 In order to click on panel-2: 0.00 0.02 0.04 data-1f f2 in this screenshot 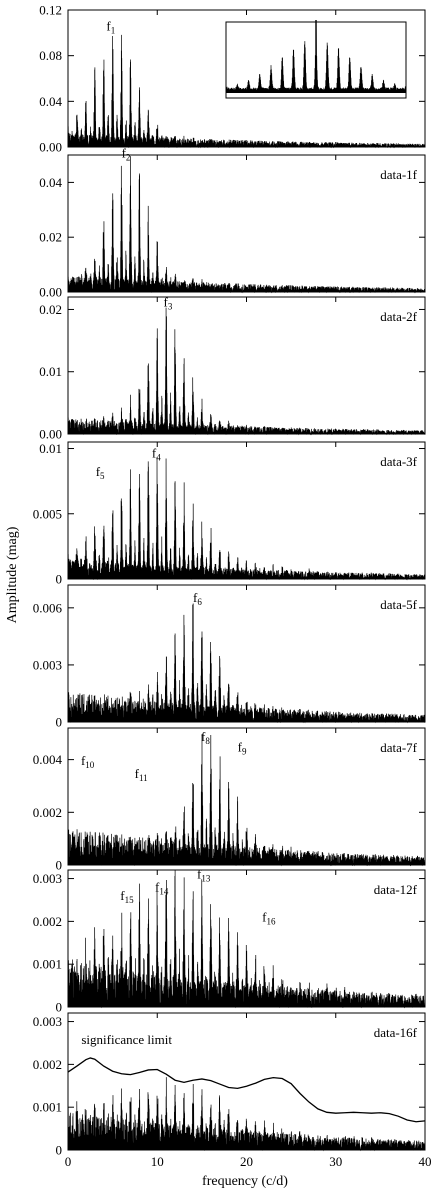, I will do `click(232, 223)`.